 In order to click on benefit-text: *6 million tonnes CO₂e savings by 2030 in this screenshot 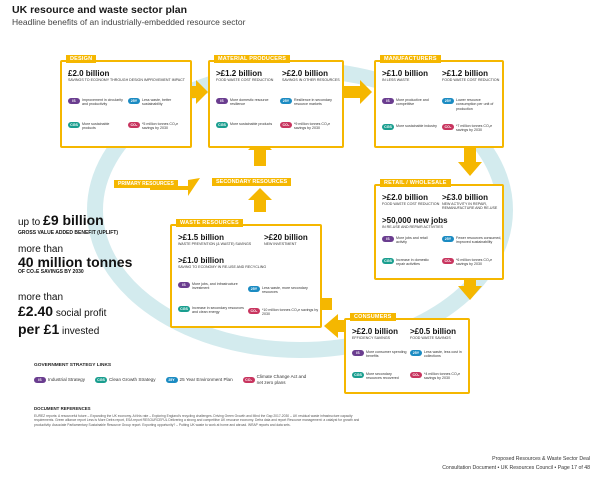, I will do `click(474, 262)`.